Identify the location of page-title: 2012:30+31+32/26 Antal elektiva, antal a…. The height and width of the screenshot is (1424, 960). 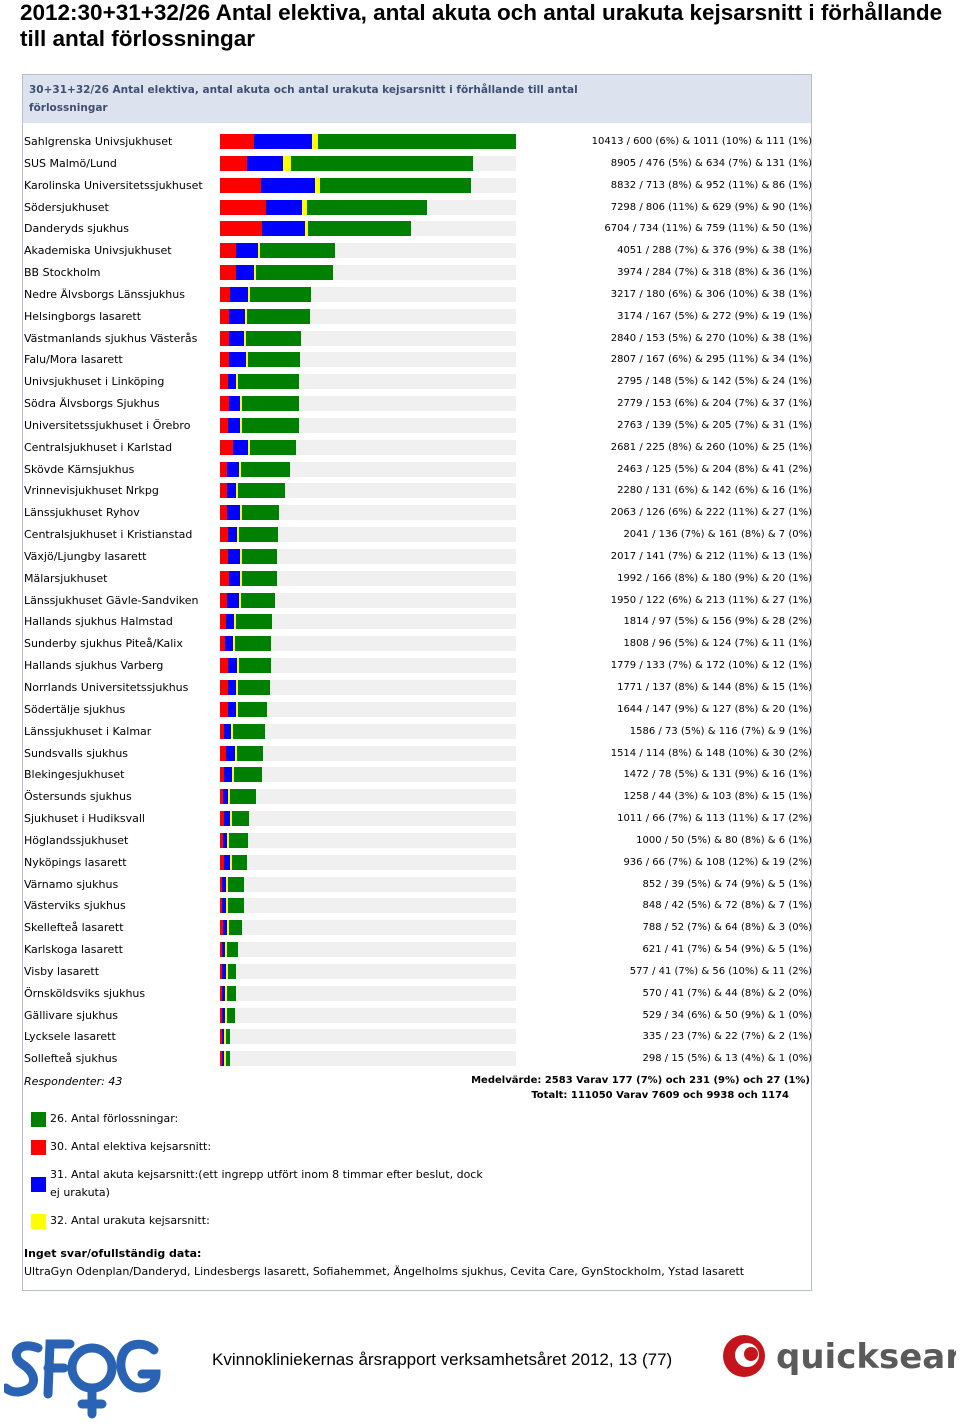
(481, 25).